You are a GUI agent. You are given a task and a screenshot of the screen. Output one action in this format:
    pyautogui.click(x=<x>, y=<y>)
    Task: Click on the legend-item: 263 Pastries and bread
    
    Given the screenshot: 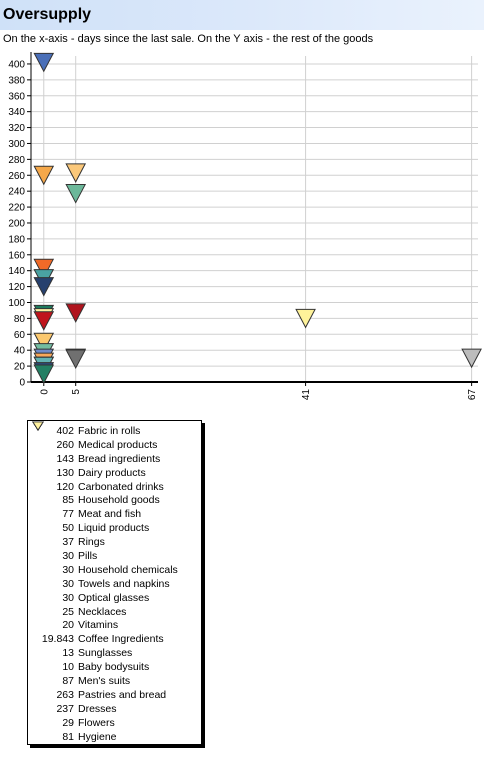 What is the action you would take?
    pyautogui.click(x=114, y=561)
    